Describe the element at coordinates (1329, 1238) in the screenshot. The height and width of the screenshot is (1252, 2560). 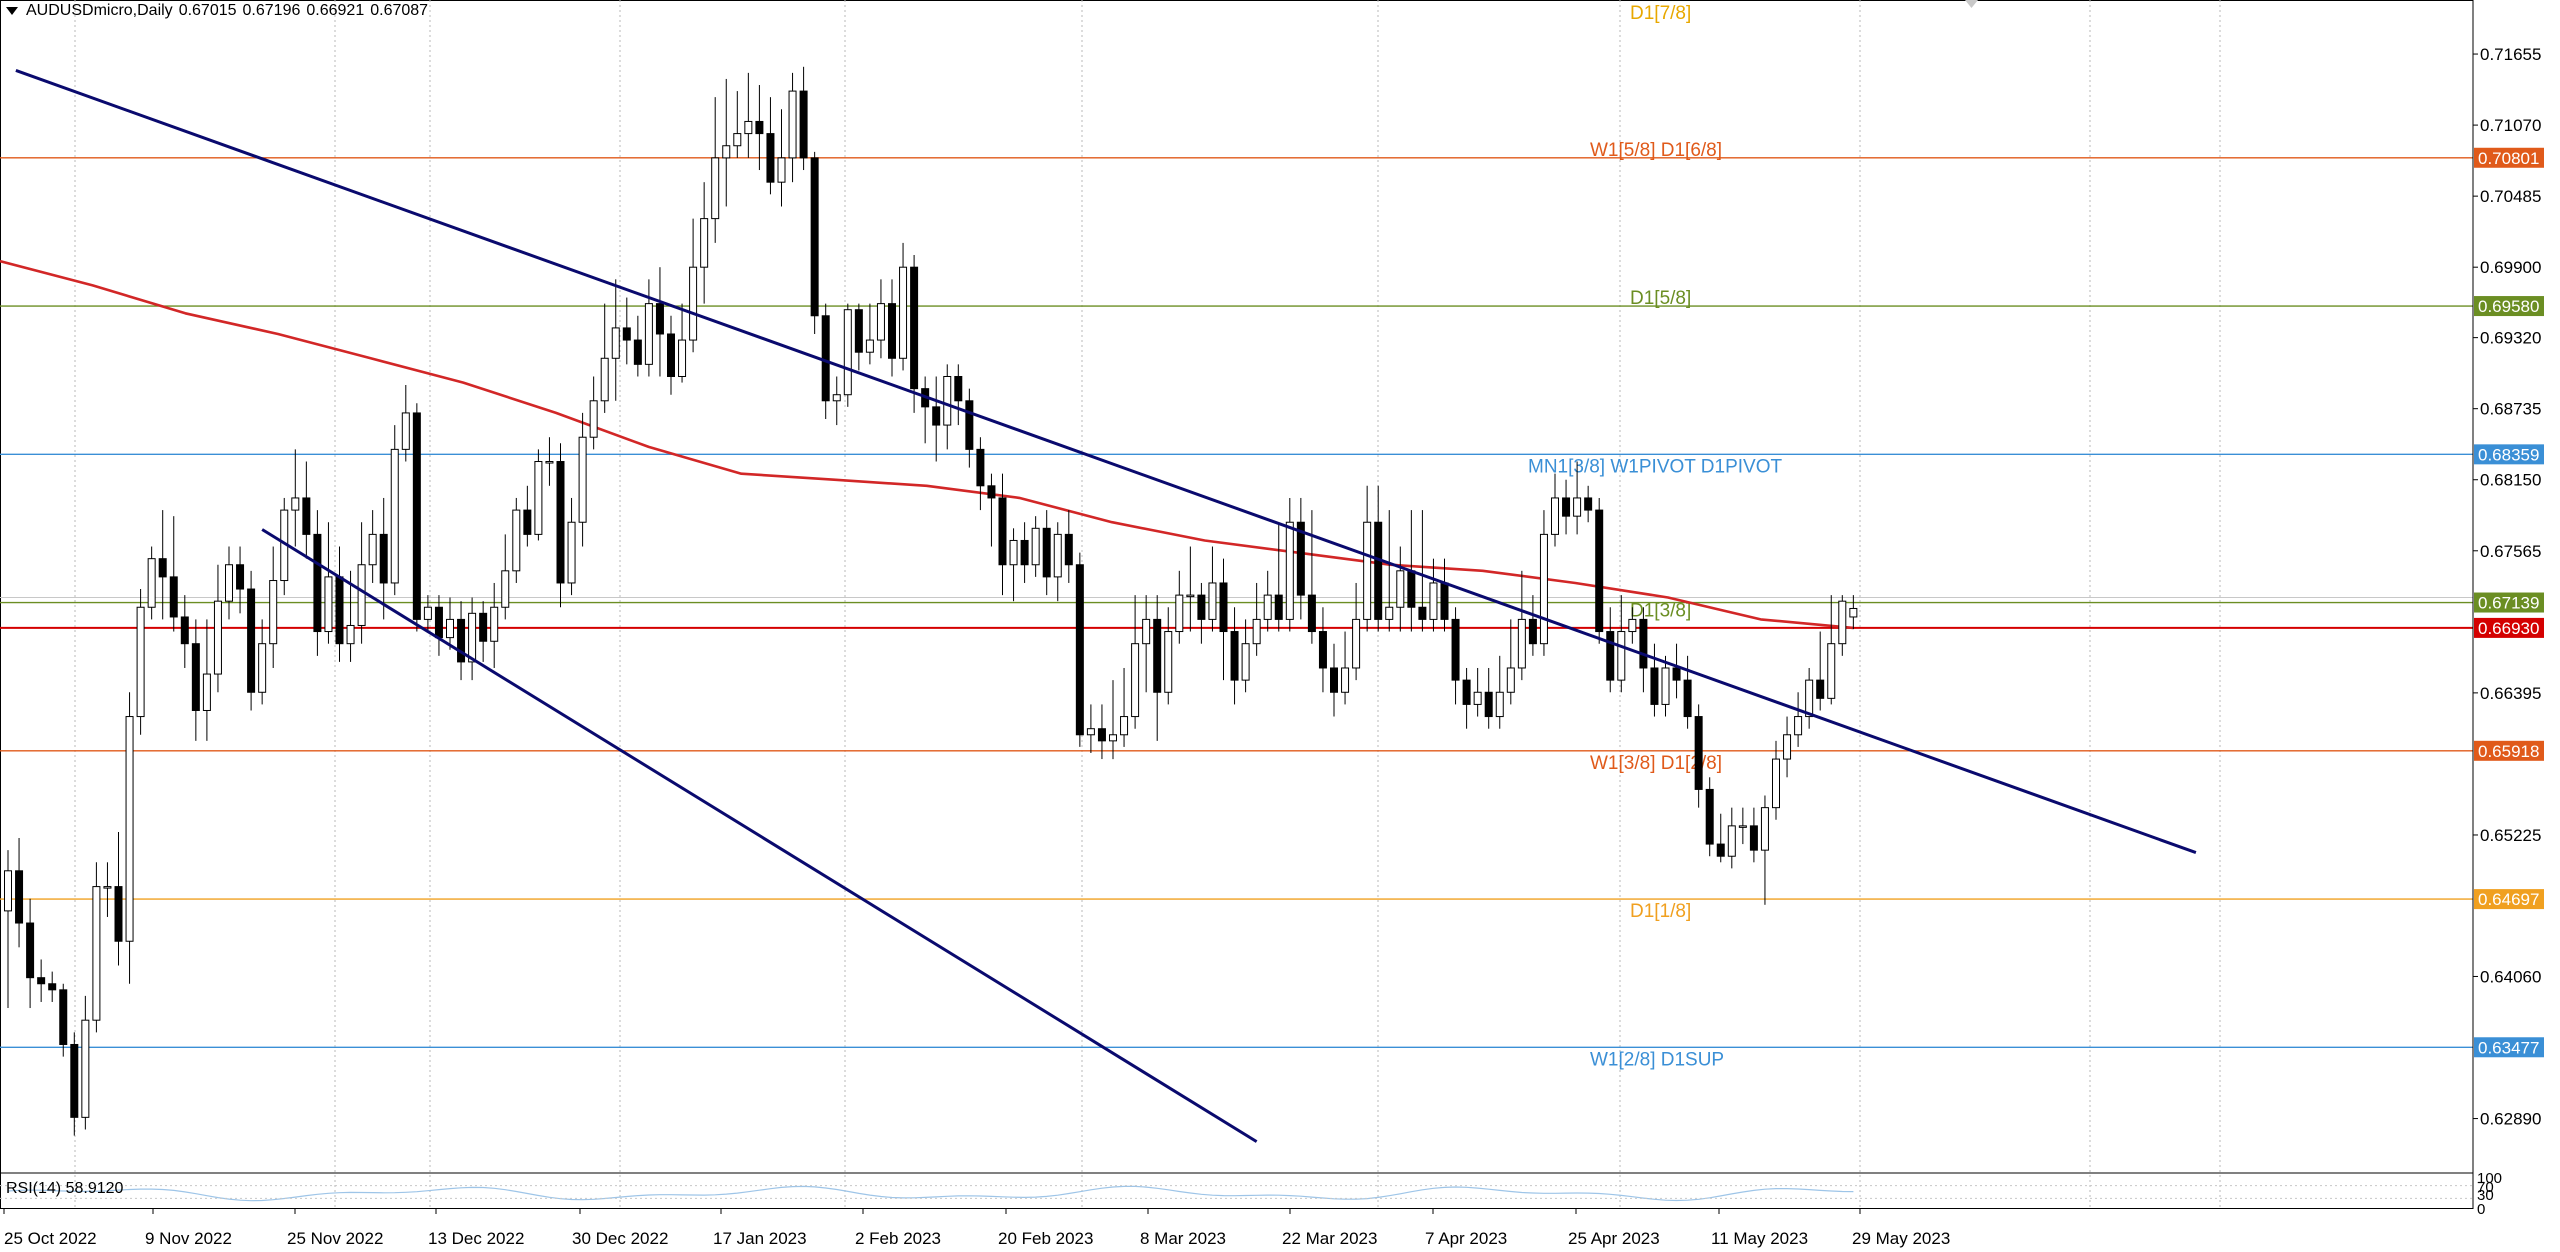
I see `time-tick-label: 22 Mar 2023` at that location.